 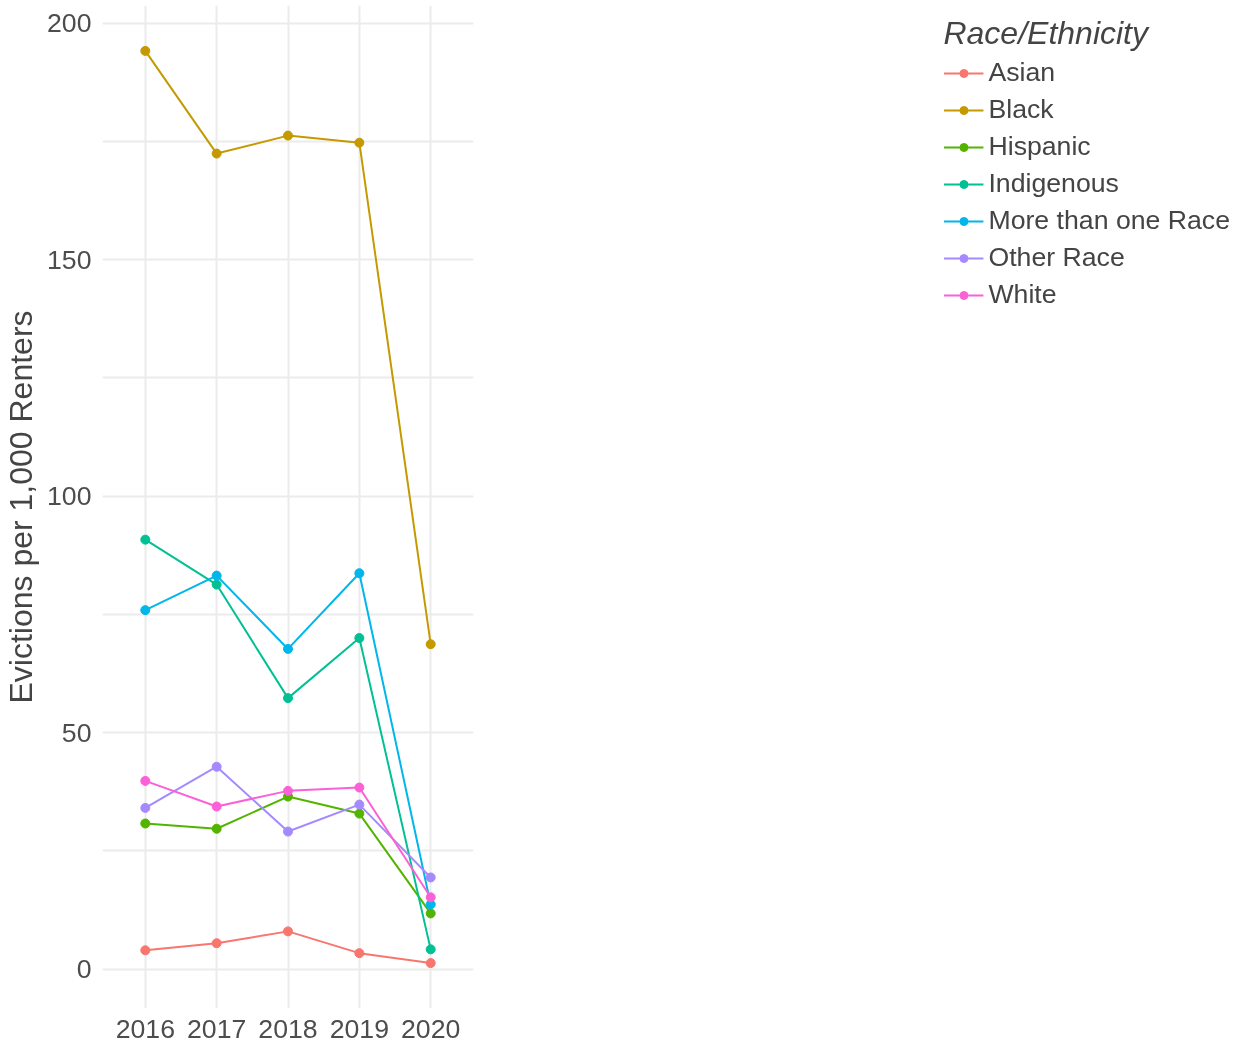 What do you see at coordinates (69, 23) in the screenshot?
I see `y-tick-label: 200` at bounding box center [69, 23].